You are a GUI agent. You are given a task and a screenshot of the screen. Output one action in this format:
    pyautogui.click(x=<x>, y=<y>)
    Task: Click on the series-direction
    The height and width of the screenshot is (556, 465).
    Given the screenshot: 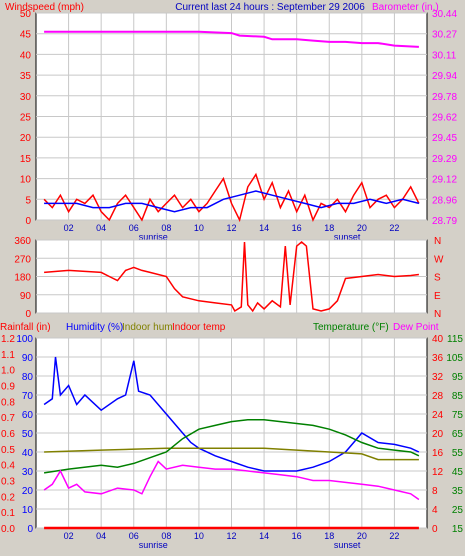 What is the action you would take?
    pyautogui.click(x=231, y=277)
    